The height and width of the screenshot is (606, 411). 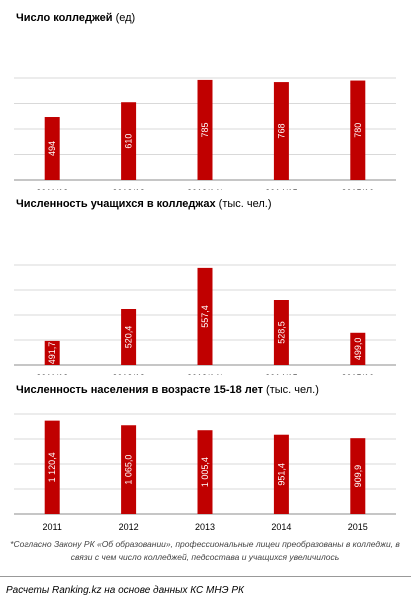 I want to click on x-tick-label: 2014, so click(x=281, y=527).